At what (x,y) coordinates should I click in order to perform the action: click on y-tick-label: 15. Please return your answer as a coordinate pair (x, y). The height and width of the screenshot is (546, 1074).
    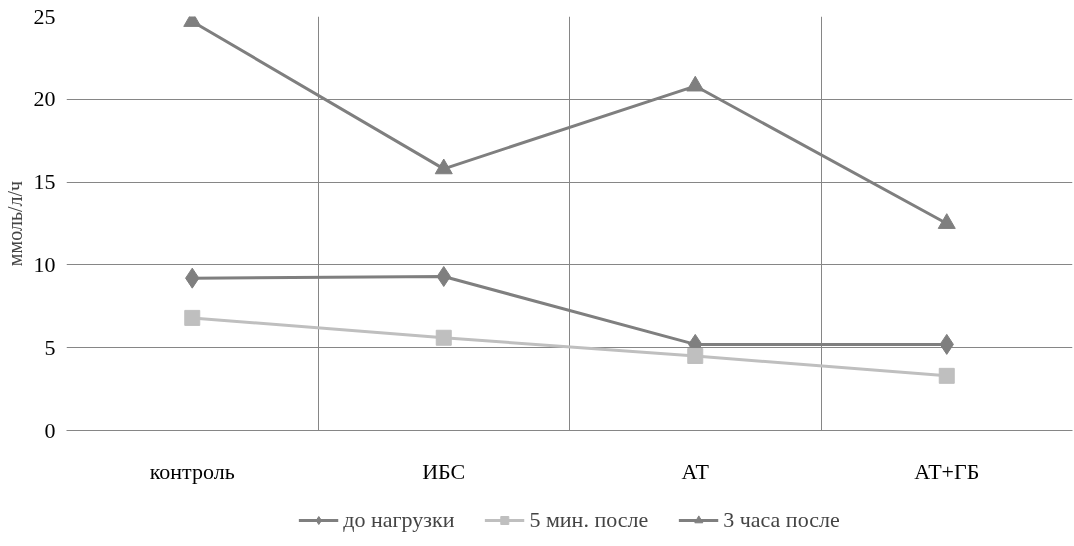
    Looking at the image, I should click on (44, 182).